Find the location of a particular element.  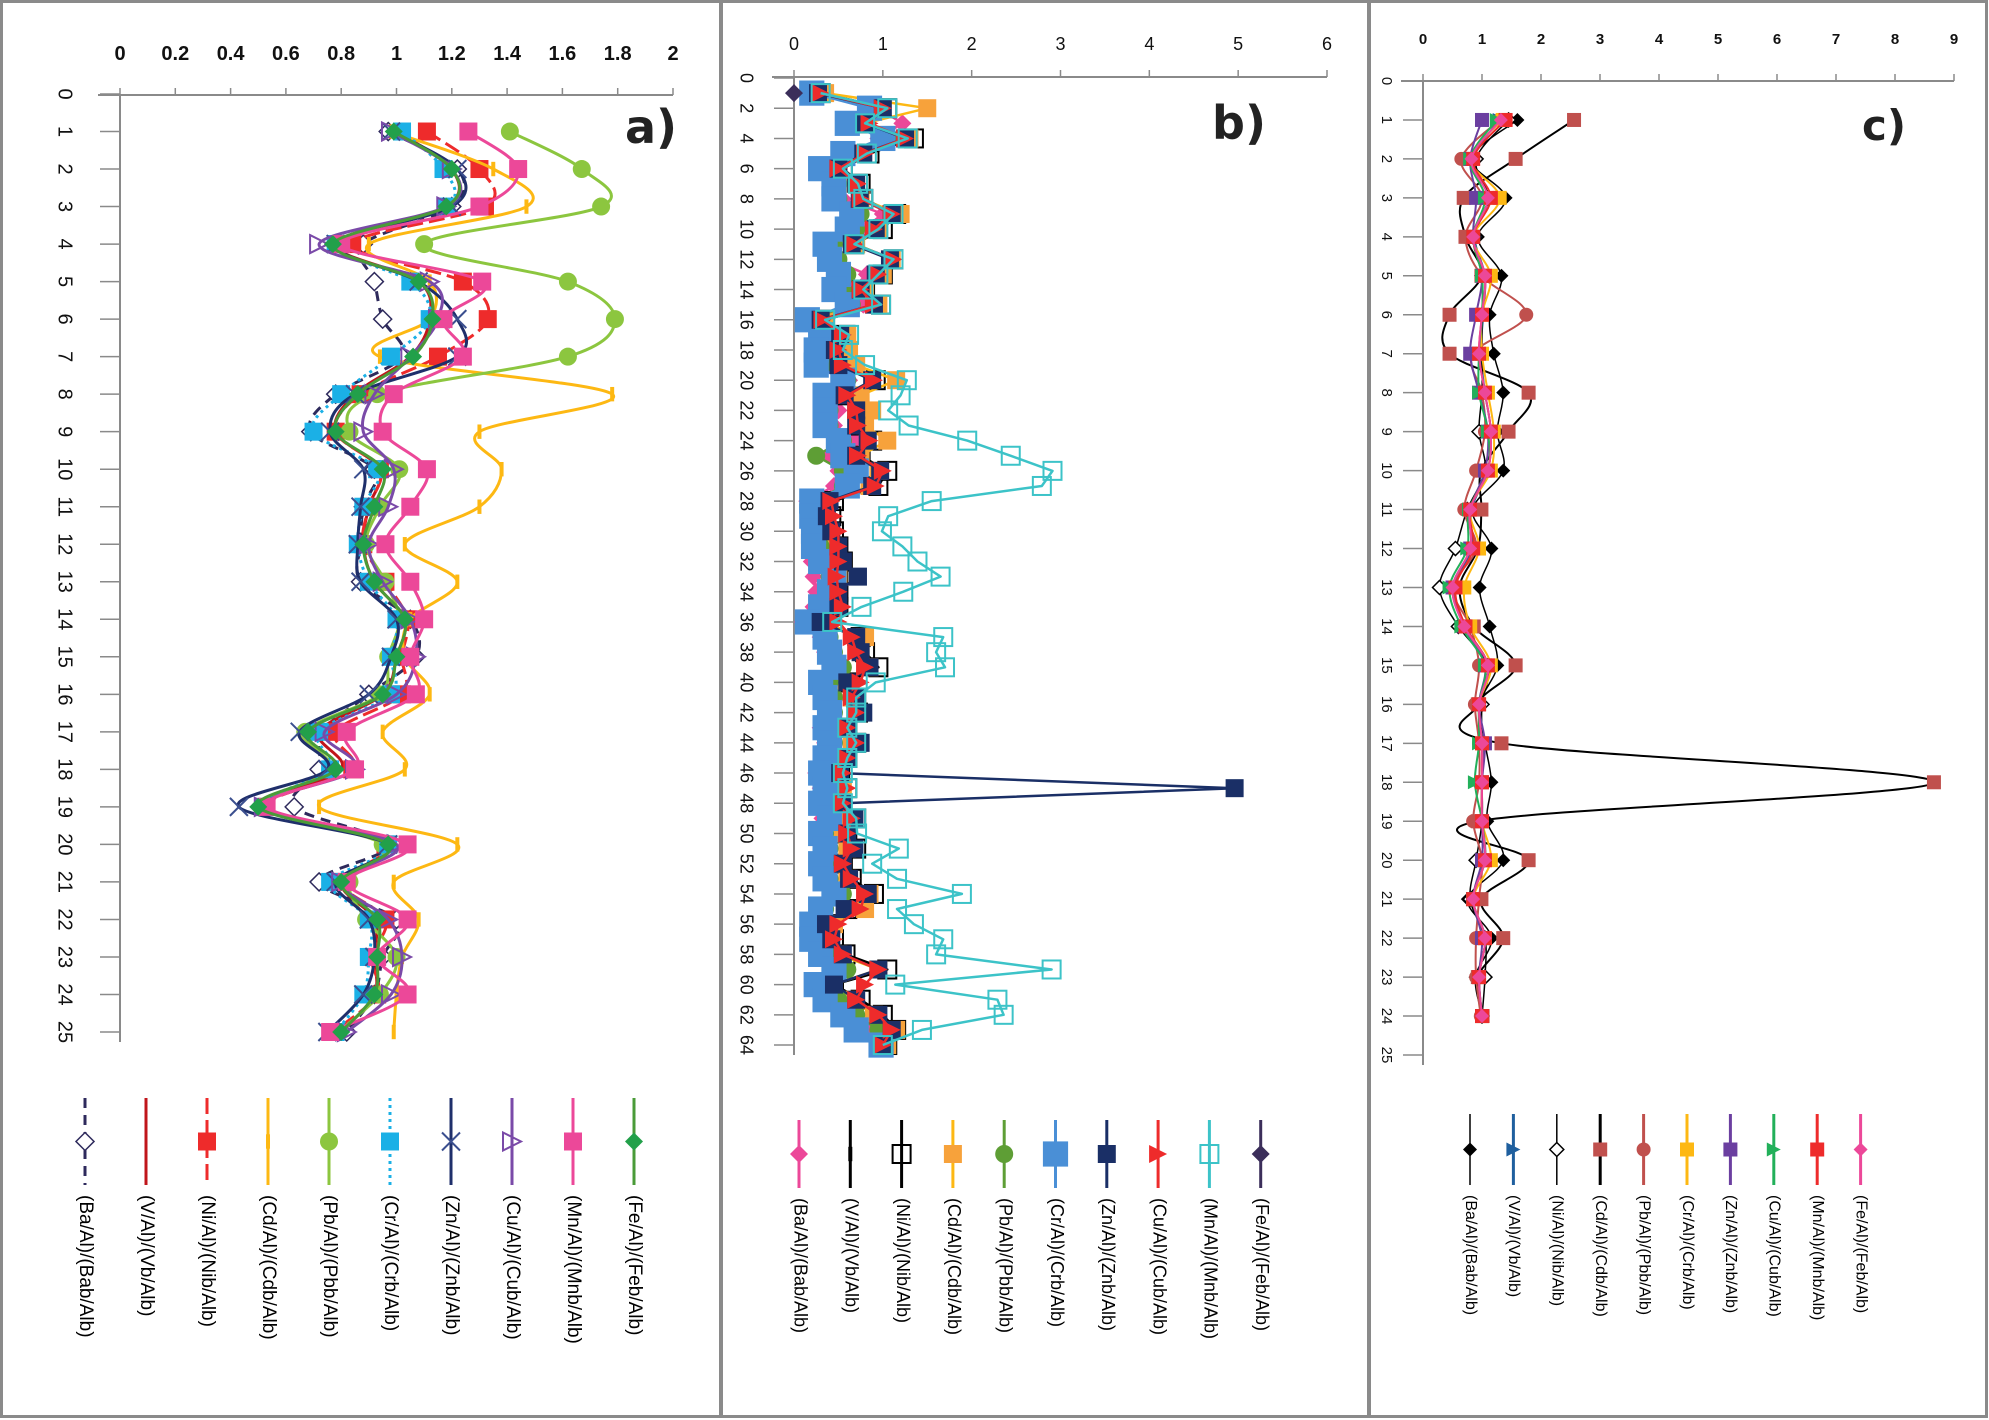

category-tick-label: 23 is located at coordinates (65, 957).